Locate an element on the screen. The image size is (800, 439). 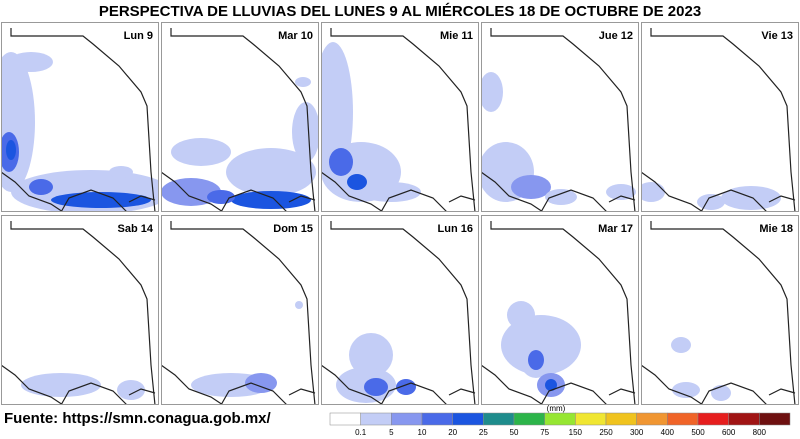
legend-label: 0.1 is located at coordinates (361, 432).